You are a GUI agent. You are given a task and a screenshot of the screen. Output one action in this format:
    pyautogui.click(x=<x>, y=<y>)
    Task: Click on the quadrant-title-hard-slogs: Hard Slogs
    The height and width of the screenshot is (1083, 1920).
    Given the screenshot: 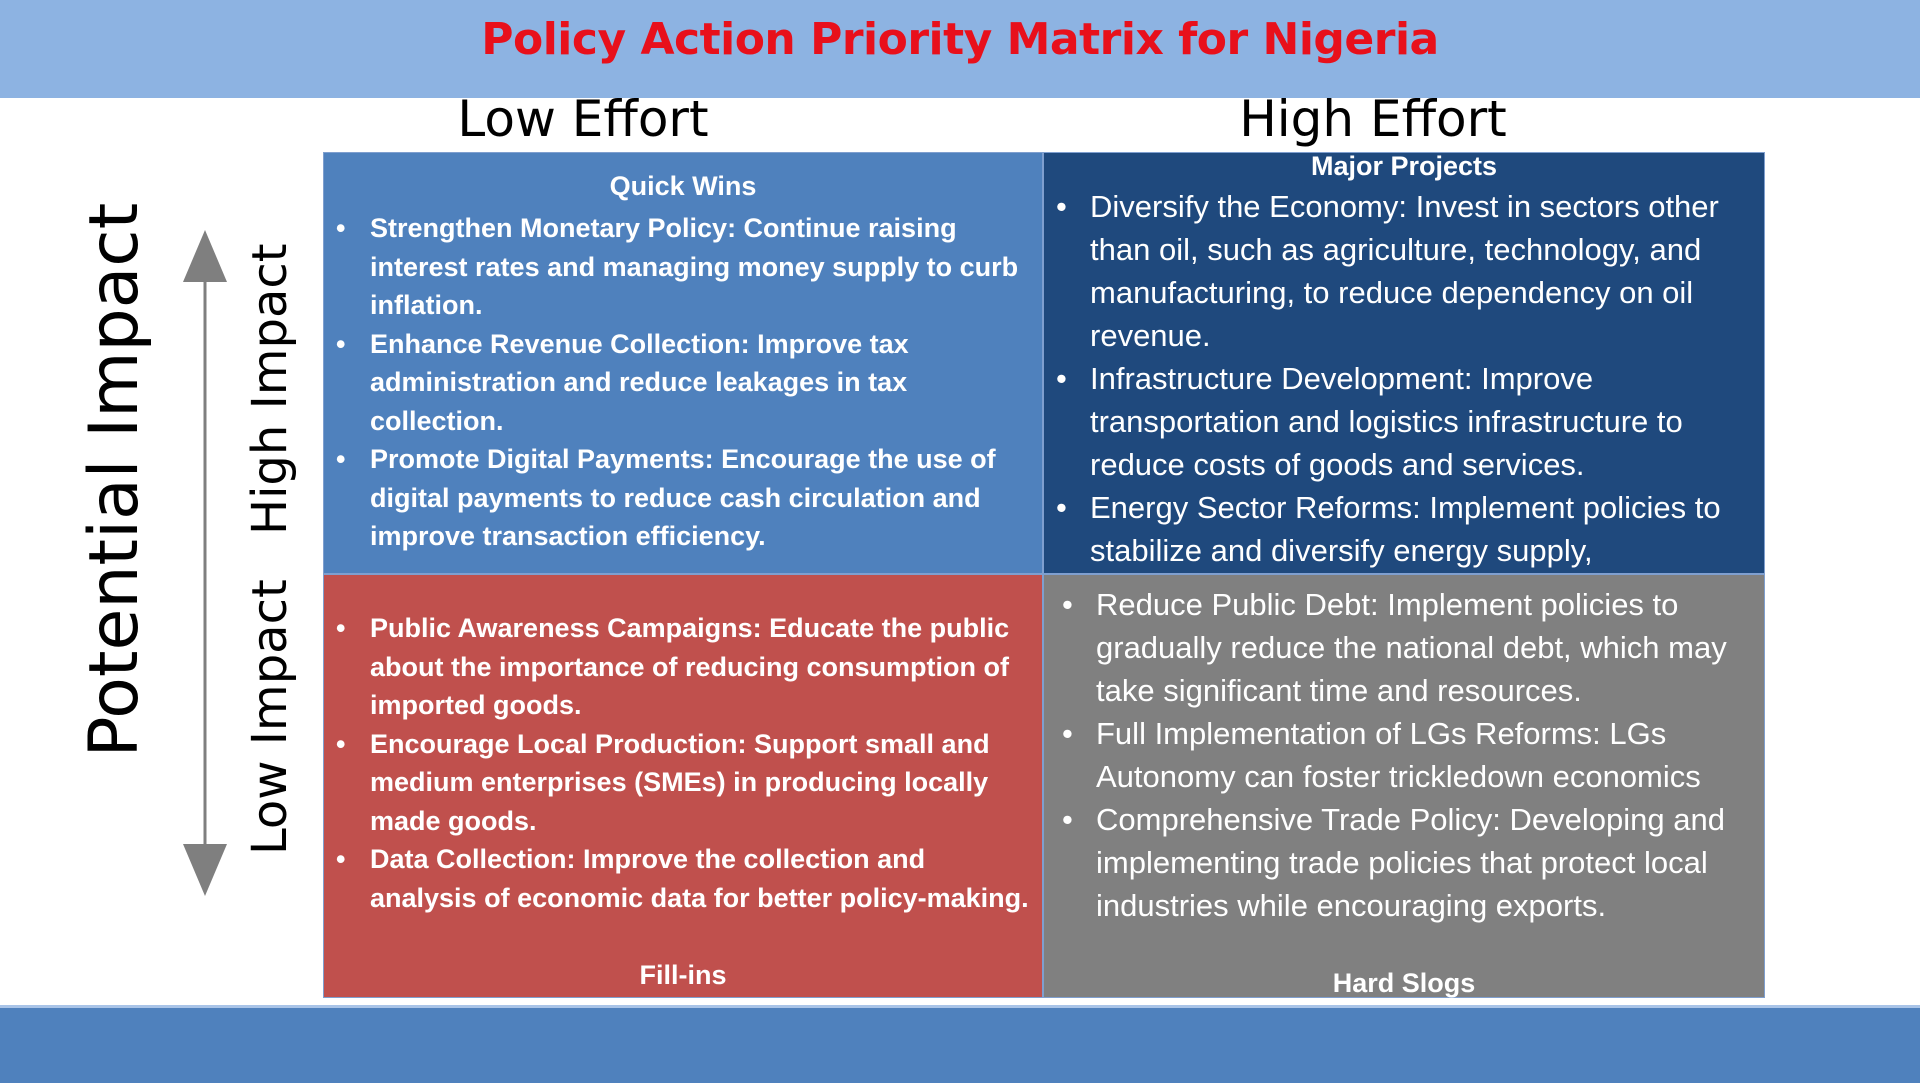 What is the action you would take?
    pyautogui.click(x=1404, y=983)
    